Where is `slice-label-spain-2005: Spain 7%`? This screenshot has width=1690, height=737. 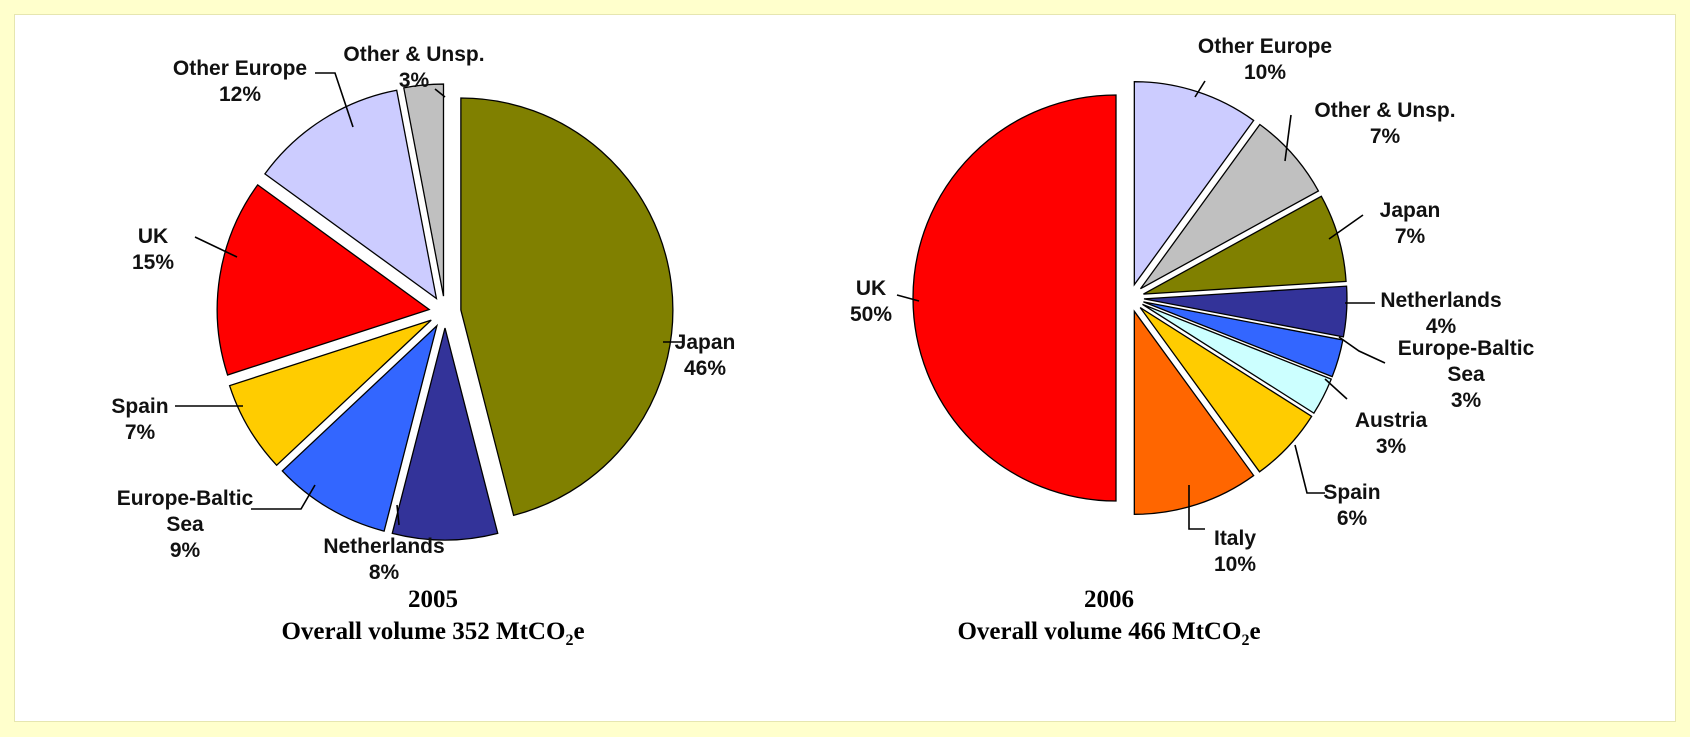
slice-label-spain-2005: Spain 7% is located at coordinates (139, 419).